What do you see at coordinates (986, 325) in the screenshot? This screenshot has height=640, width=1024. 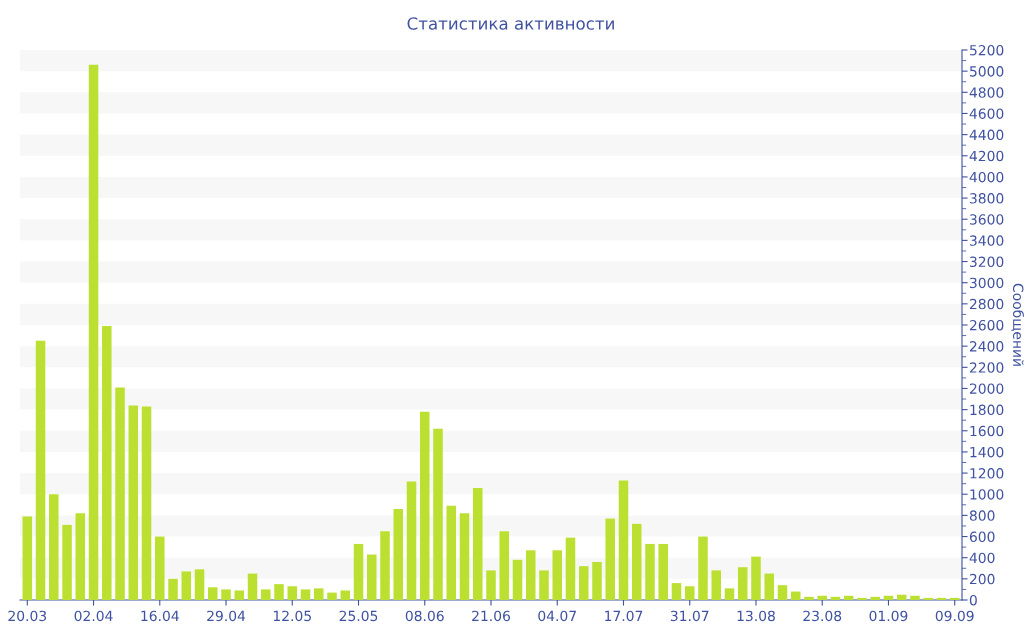 I see `y-tick-label: 2600` at bounding box center [986, 325].